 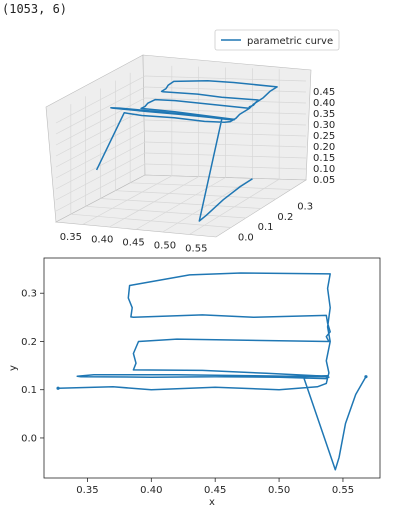 I want to click on z-tick-label: 0.45, so click(x=324, y=92).